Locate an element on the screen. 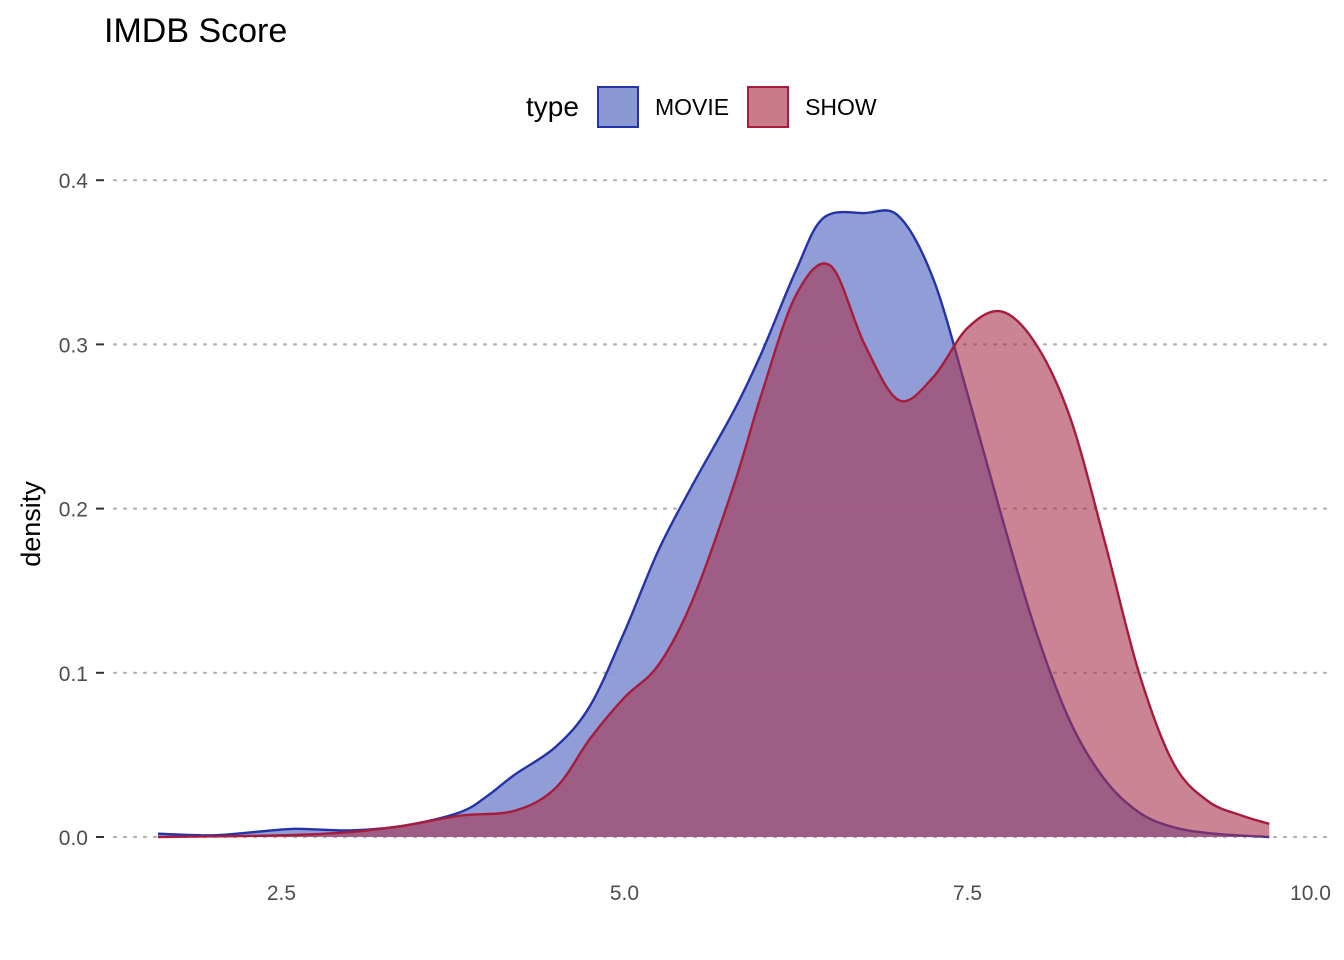  legend-key-movie is located at coordinates (617, 107).